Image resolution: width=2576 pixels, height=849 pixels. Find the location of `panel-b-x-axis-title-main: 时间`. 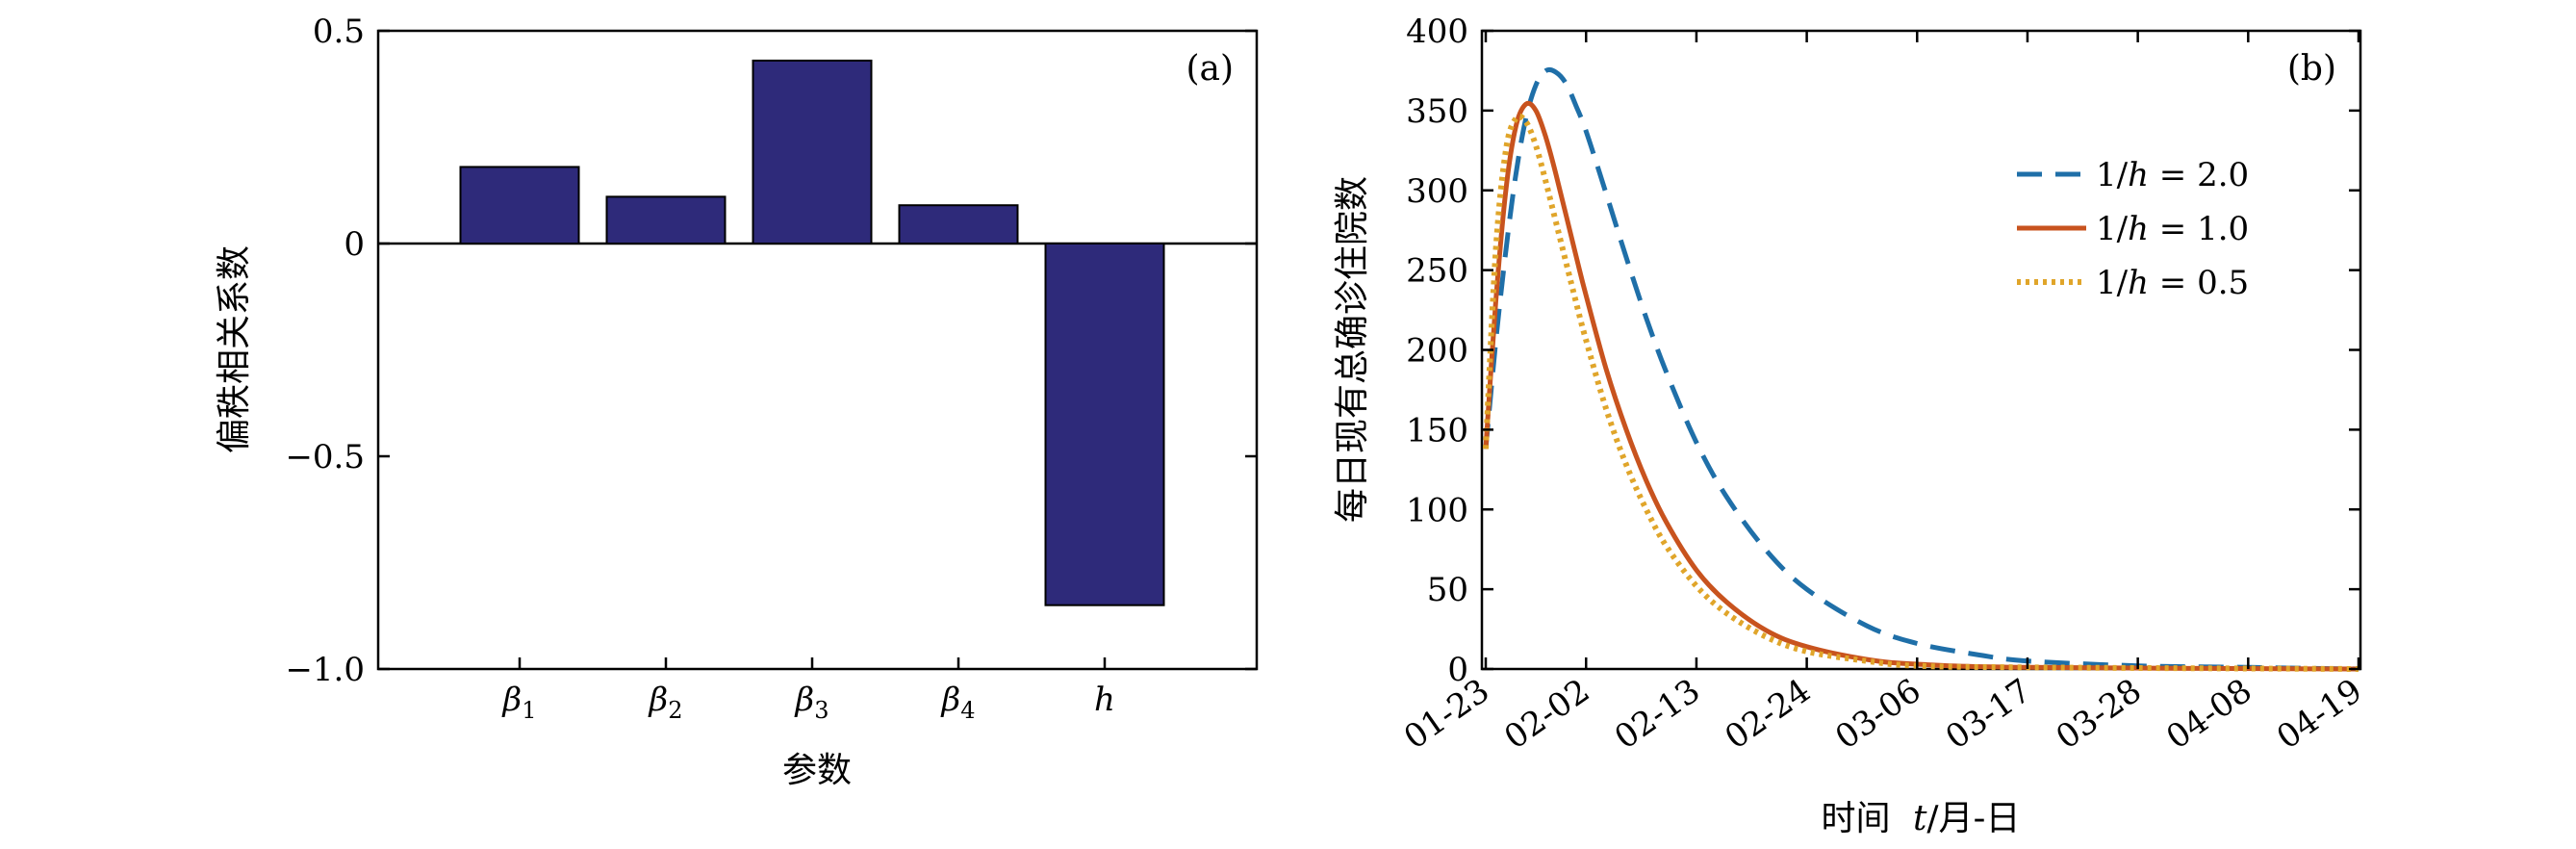

panel-b-x-axis-title-main: 时间 is located at coordinates (1855, 818).